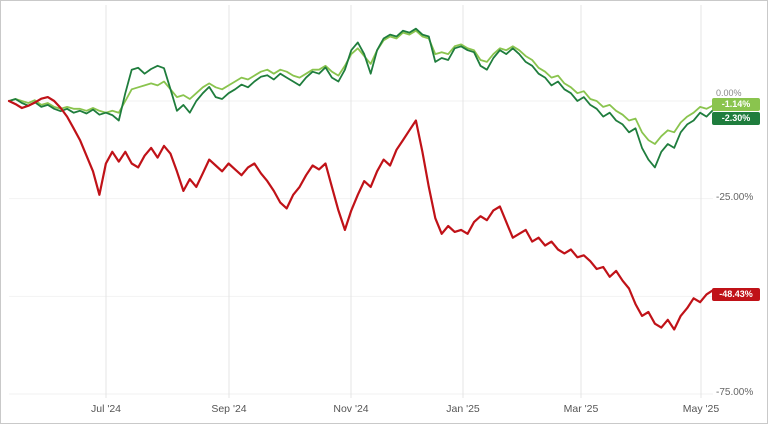 This screenshot has width=768, height=424. What do you see at coordinates (701, 409) in the screenshot?
I see `x-axis-tick-label: May '25` at bounding box center [701, 409].